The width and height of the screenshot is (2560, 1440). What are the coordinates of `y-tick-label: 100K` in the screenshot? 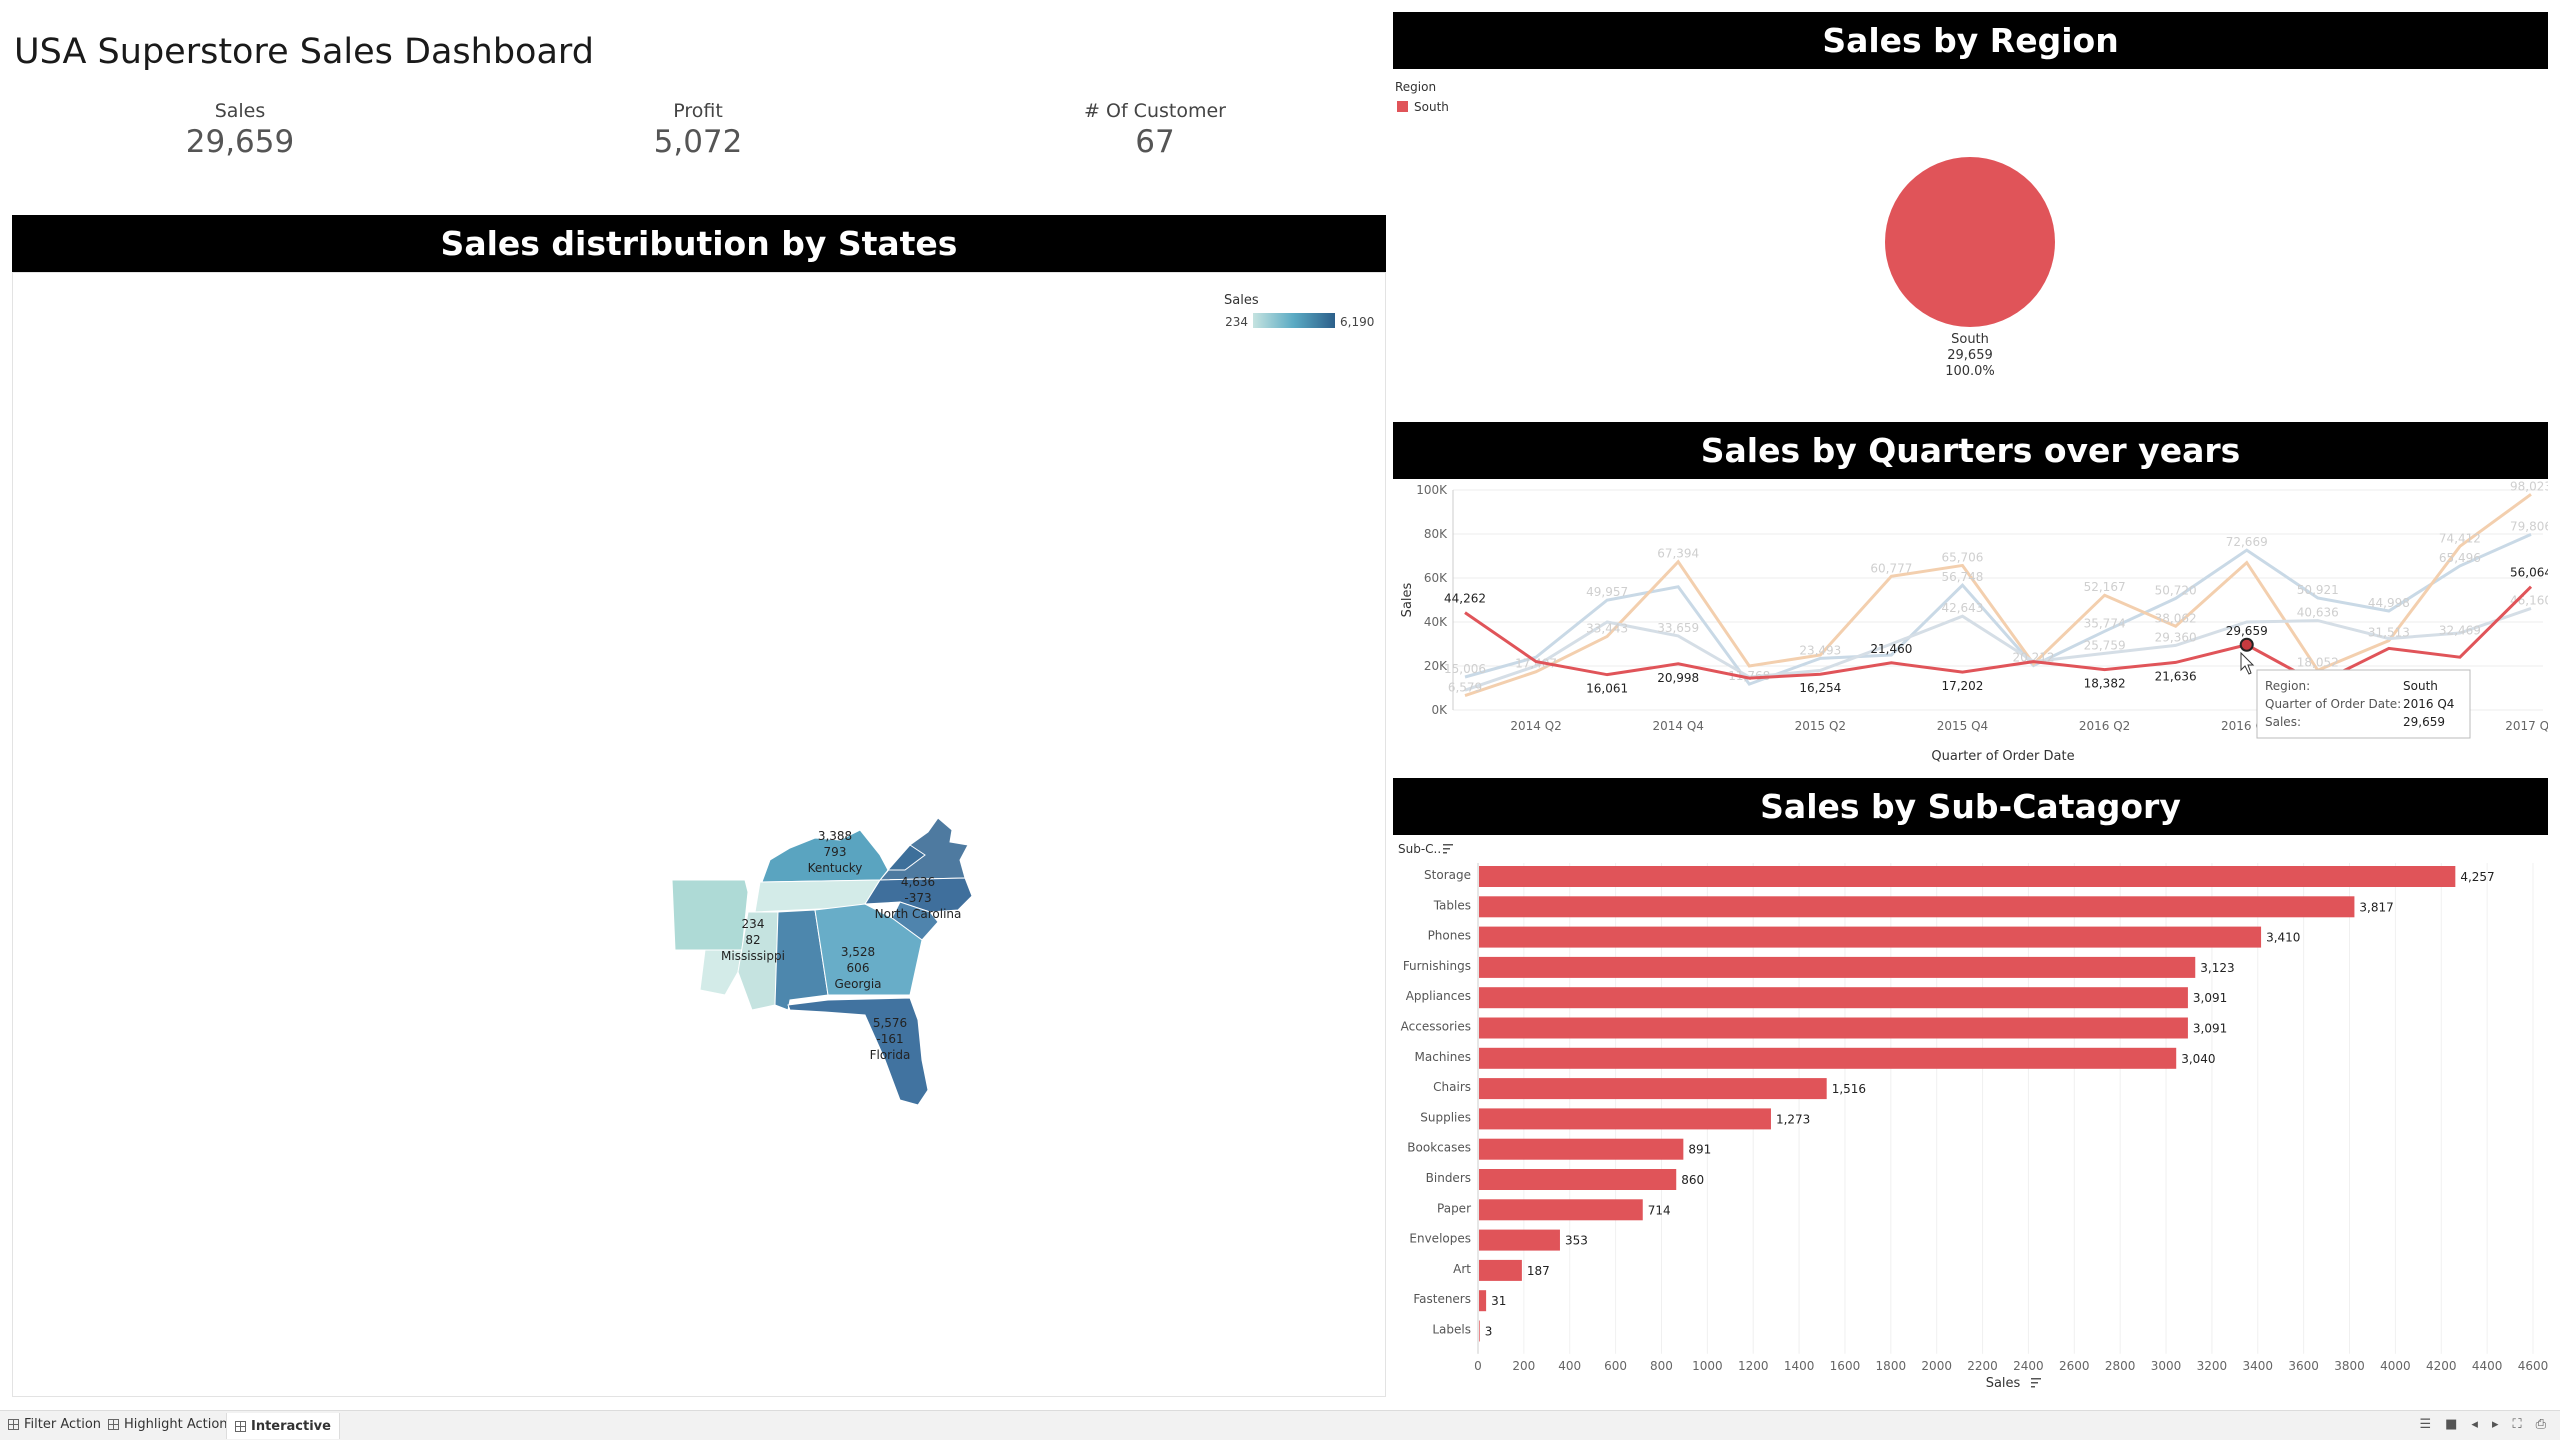 It's located at (1432, 490).